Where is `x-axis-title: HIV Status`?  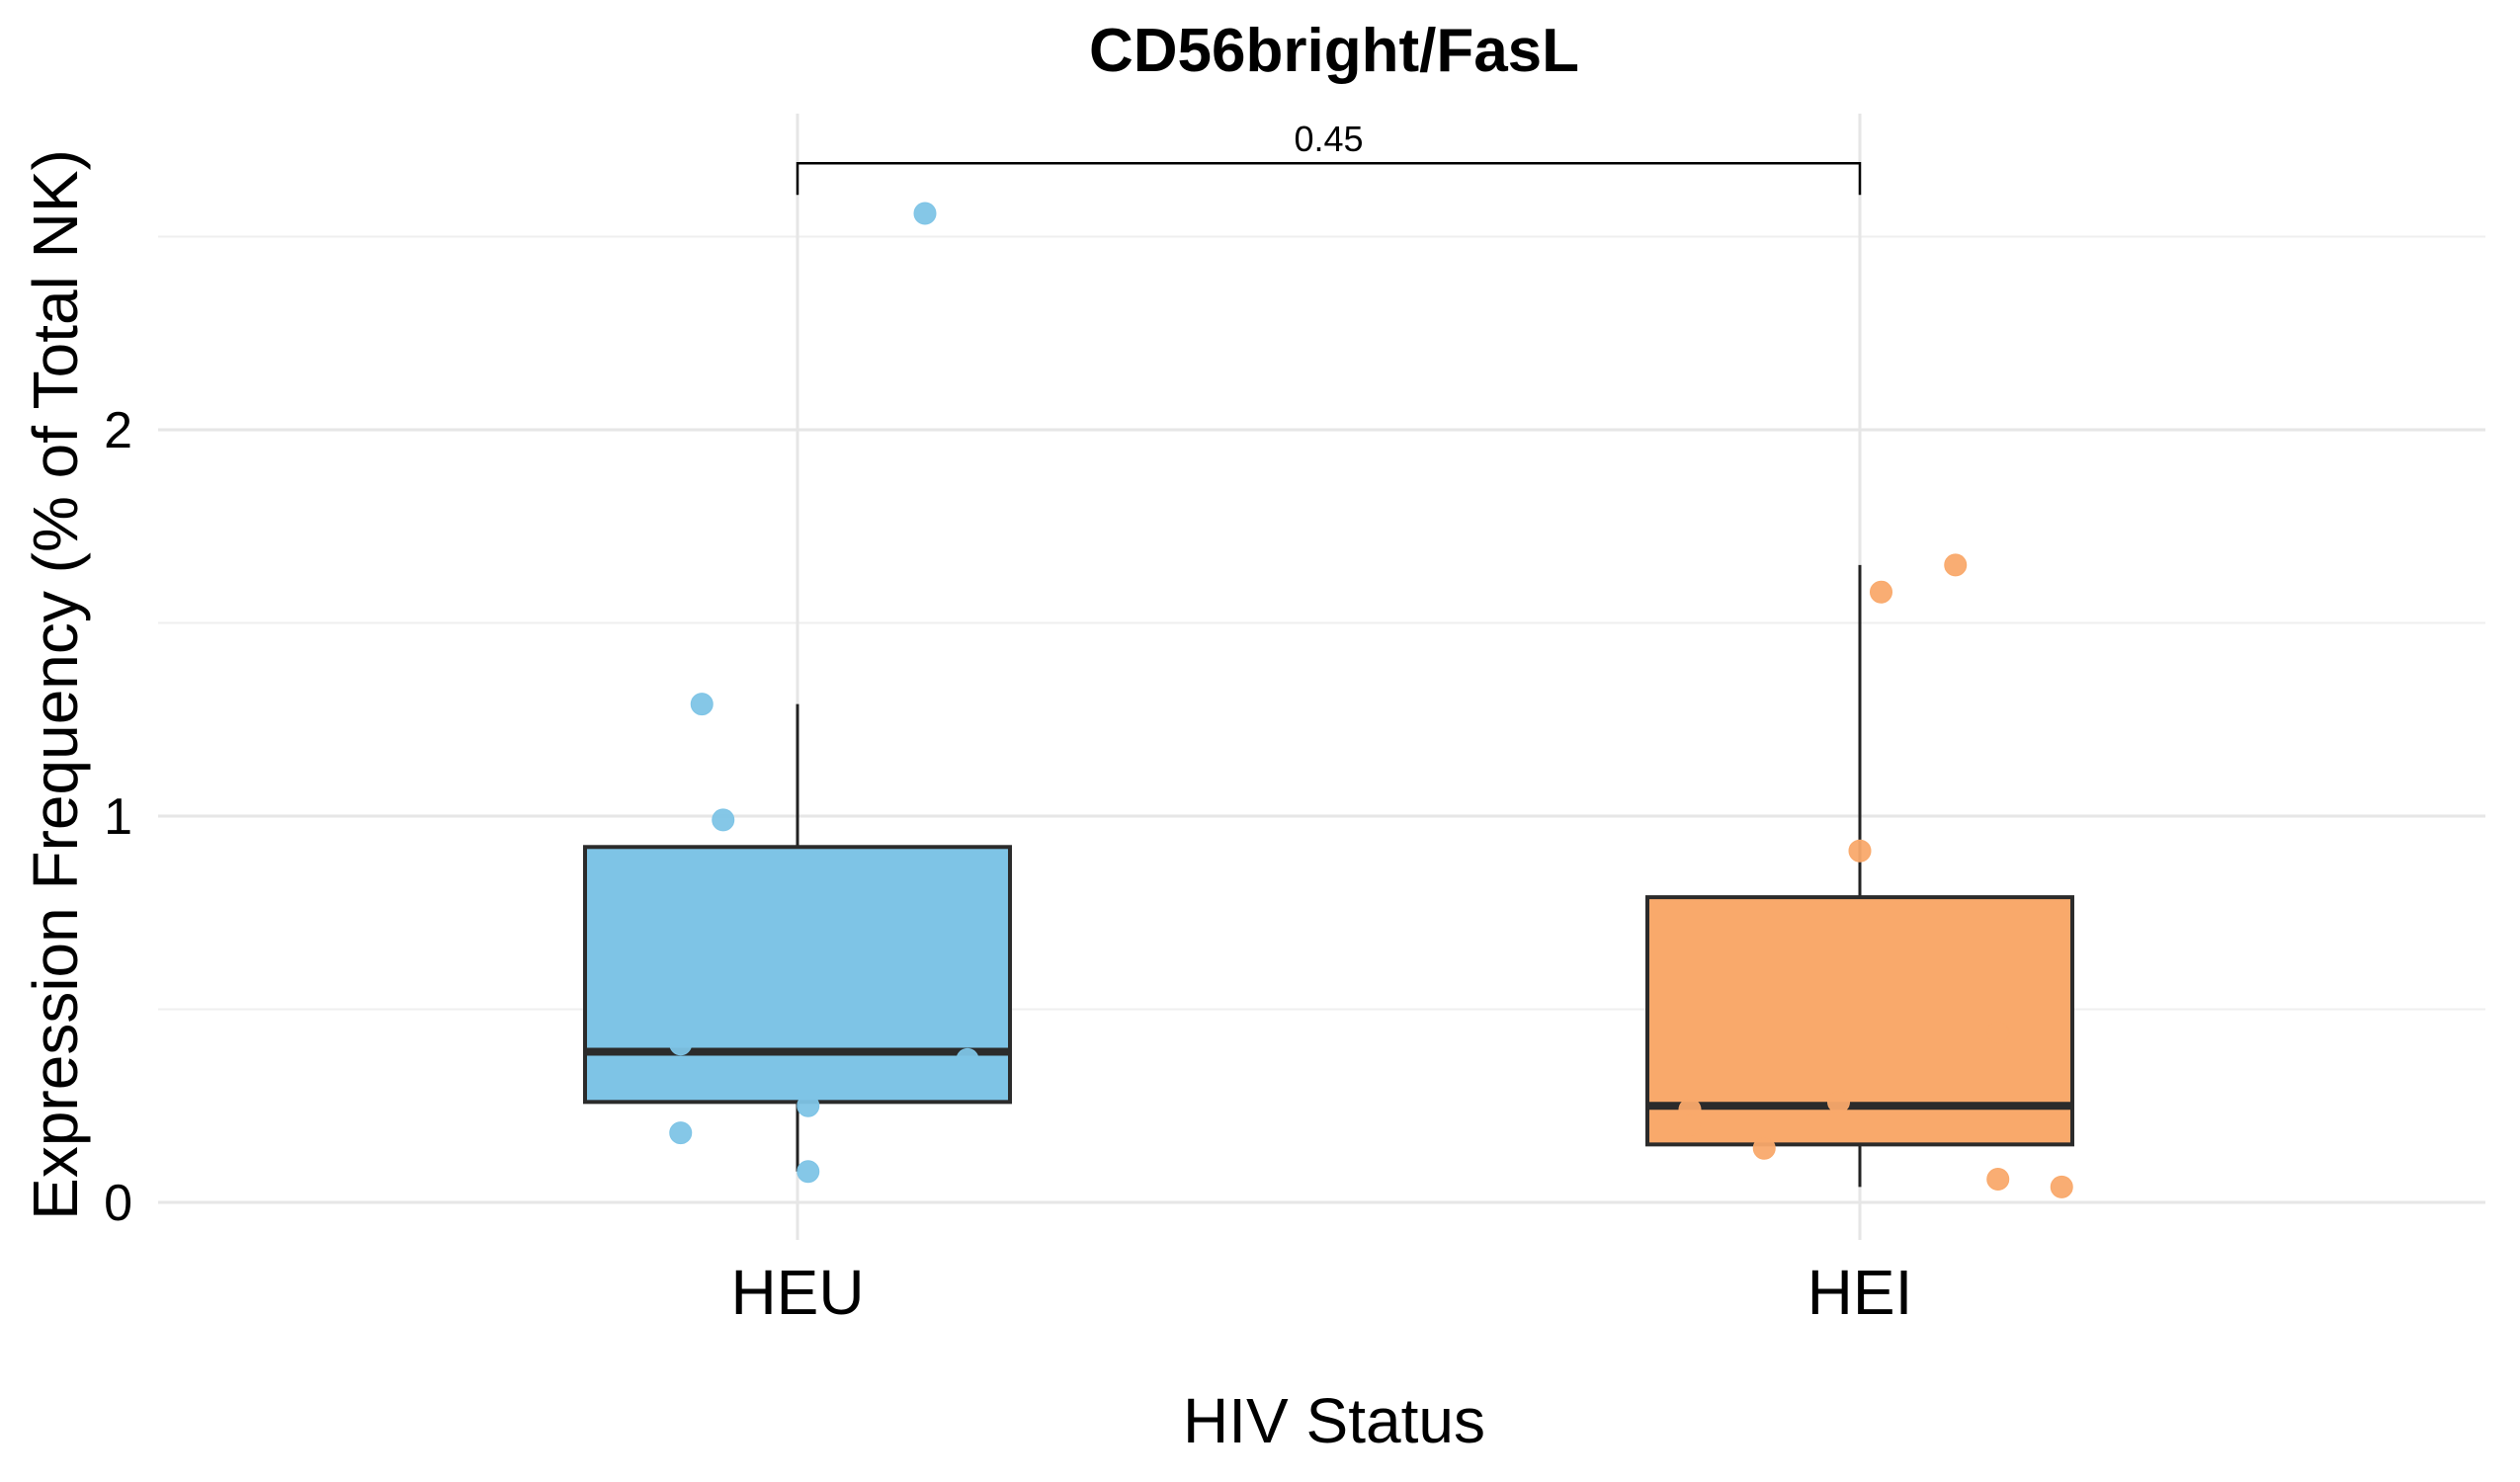 x-axis-title: HIV Status is located at coordinates (1334, 1420).